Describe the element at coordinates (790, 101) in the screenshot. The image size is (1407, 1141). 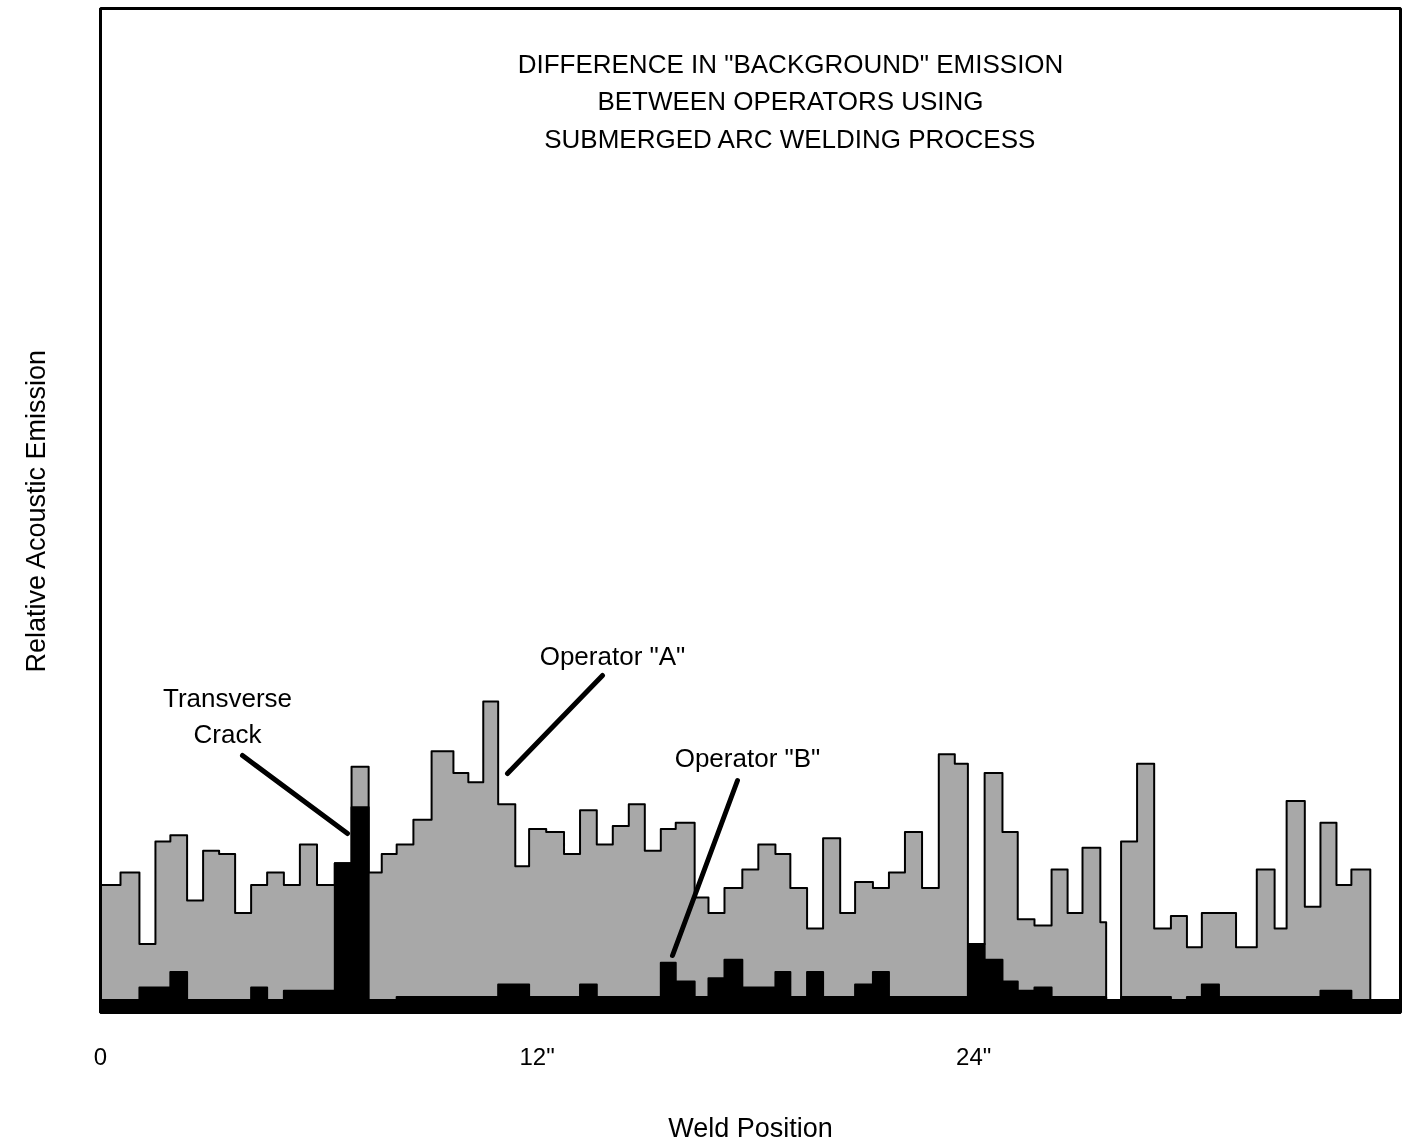
I see `chart-title: DIFFERENCE IN "BACKGROUND" EMISSION BETWEEN OPERATORS USING SUBMERGED ARC WELDING PROCESS` at that location.